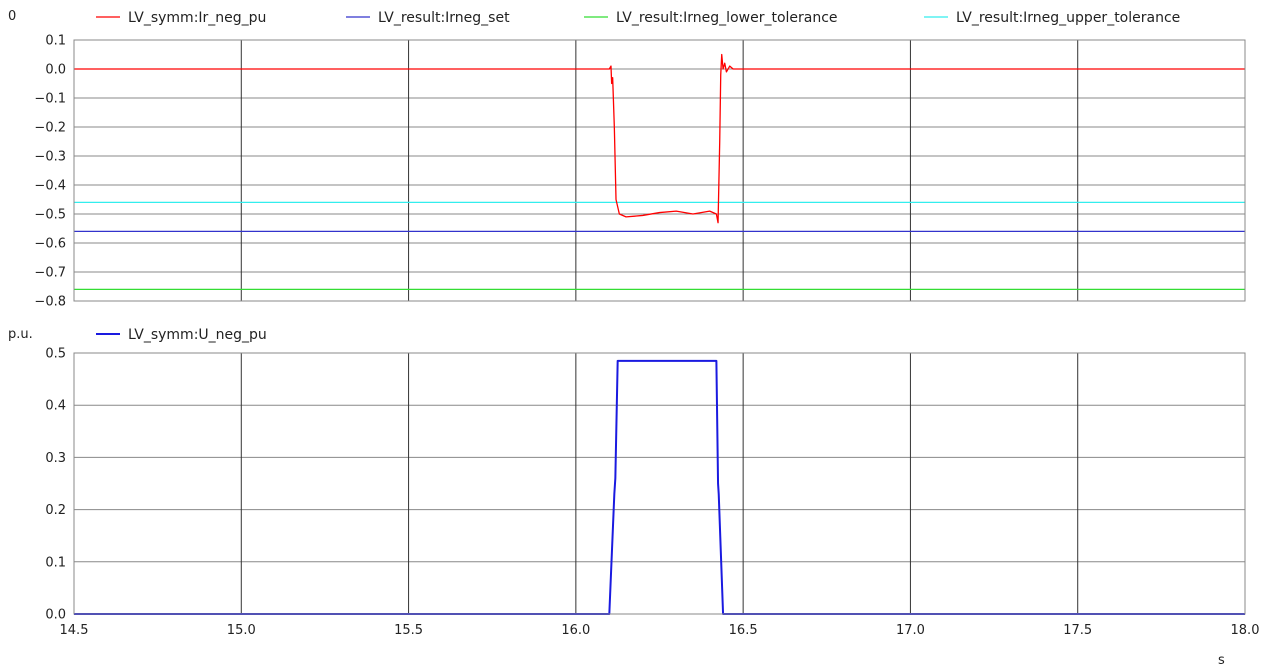 The height and width of the screenshot is (669, 1276). Describe the element at coordinates (444, 18) in the screenshot. I see `legend-label-irneg-set: LV_result:Irneg_set` at that location.